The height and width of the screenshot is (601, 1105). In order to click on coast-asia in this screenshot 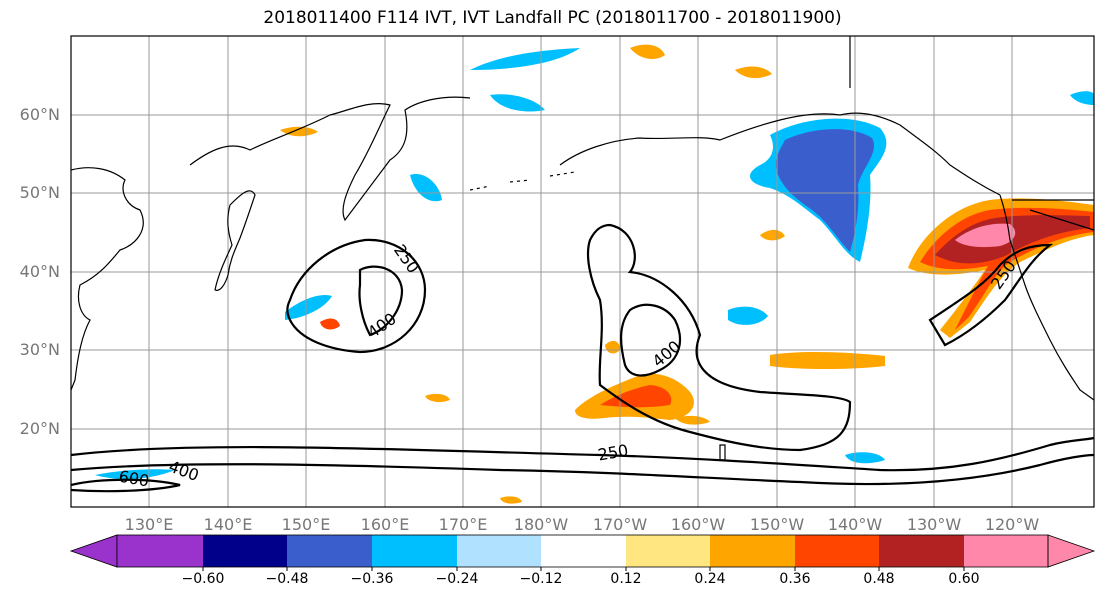, I will do `click(107, 279)`.